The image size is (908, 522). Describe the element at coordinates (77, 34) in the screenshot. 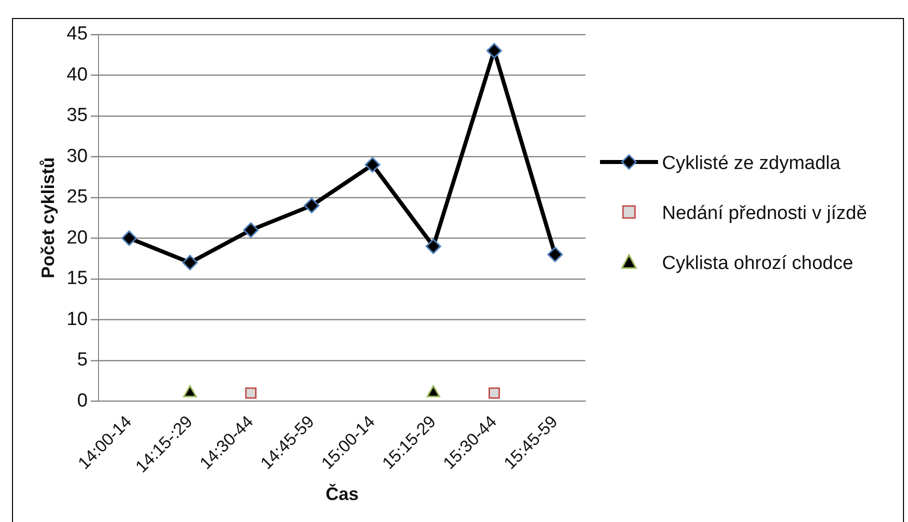

I see `y-tick-label: 45` at that location.